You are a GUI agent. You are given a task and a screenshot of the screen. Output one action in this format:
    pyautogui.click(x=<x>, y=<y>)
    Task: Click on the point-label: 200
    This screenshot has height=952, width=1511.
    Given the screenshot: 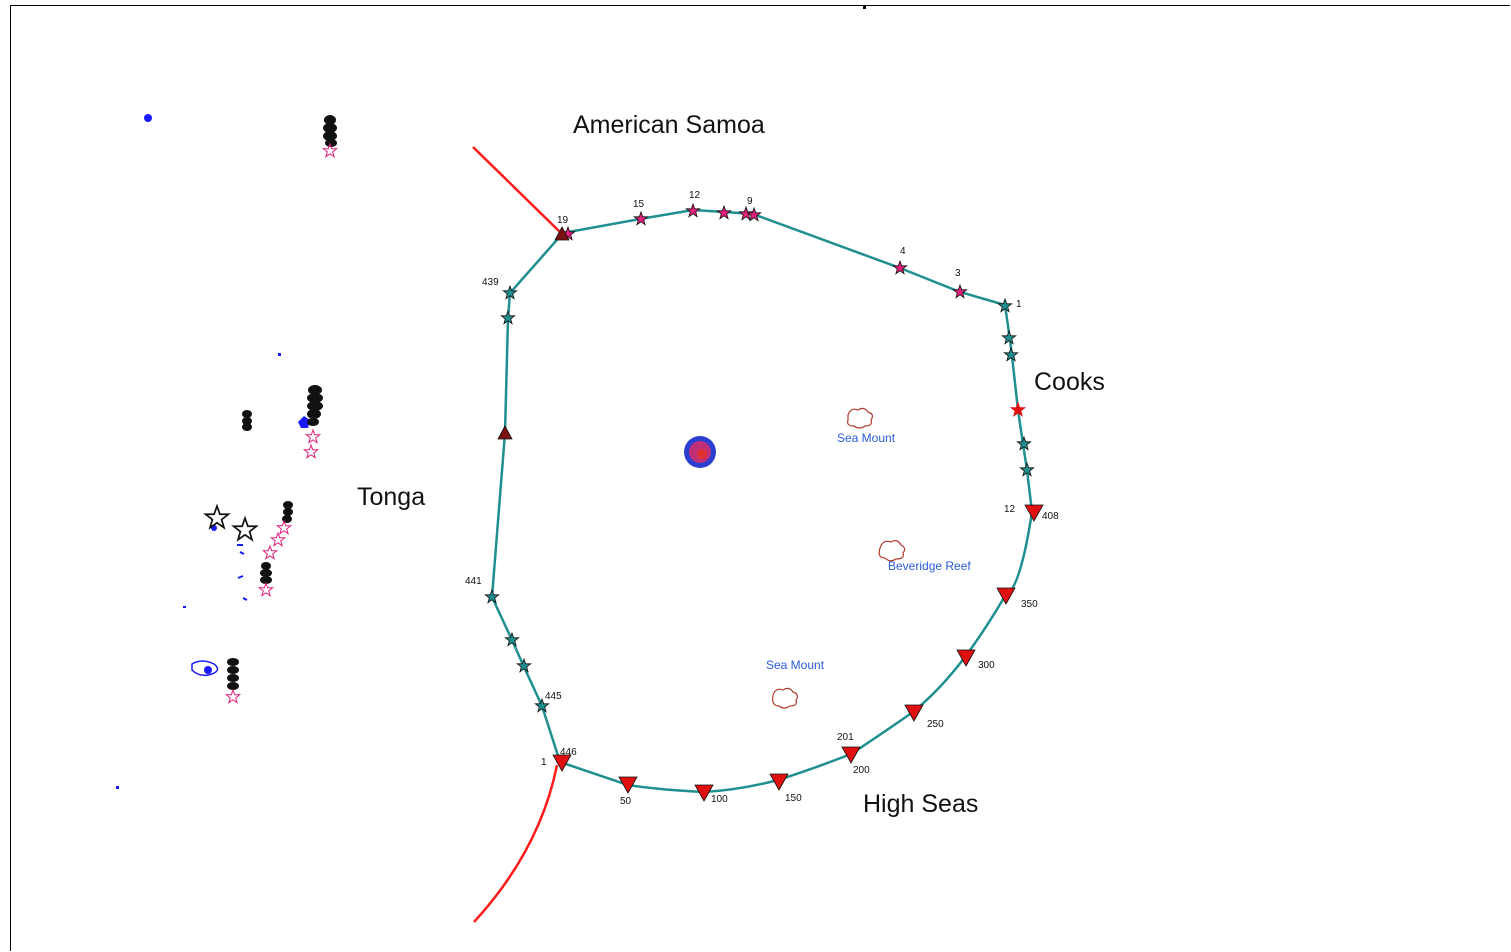 What is the action you would take?
    pyautogui.click(x=861, y=770)
    